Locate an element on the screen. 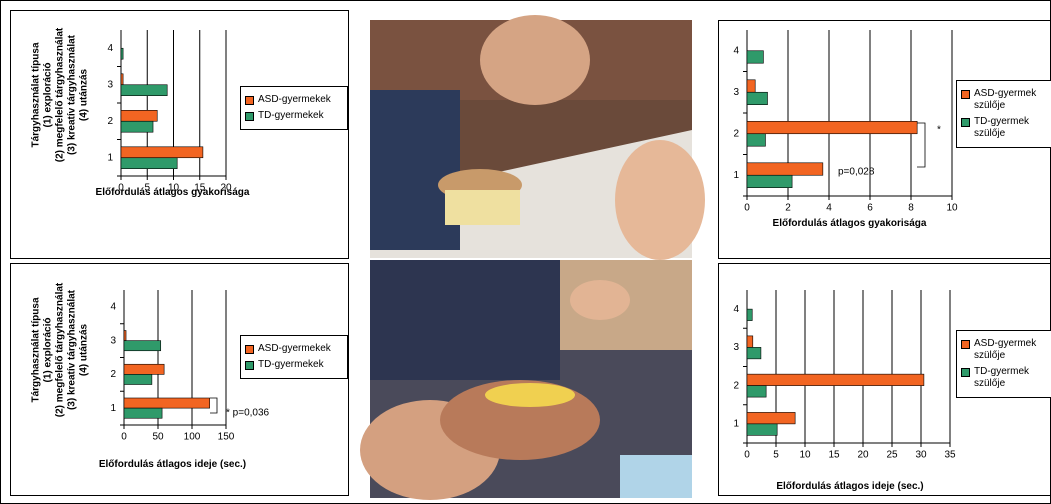  x-tick-label: 8 is located at coordinates (911, 208).